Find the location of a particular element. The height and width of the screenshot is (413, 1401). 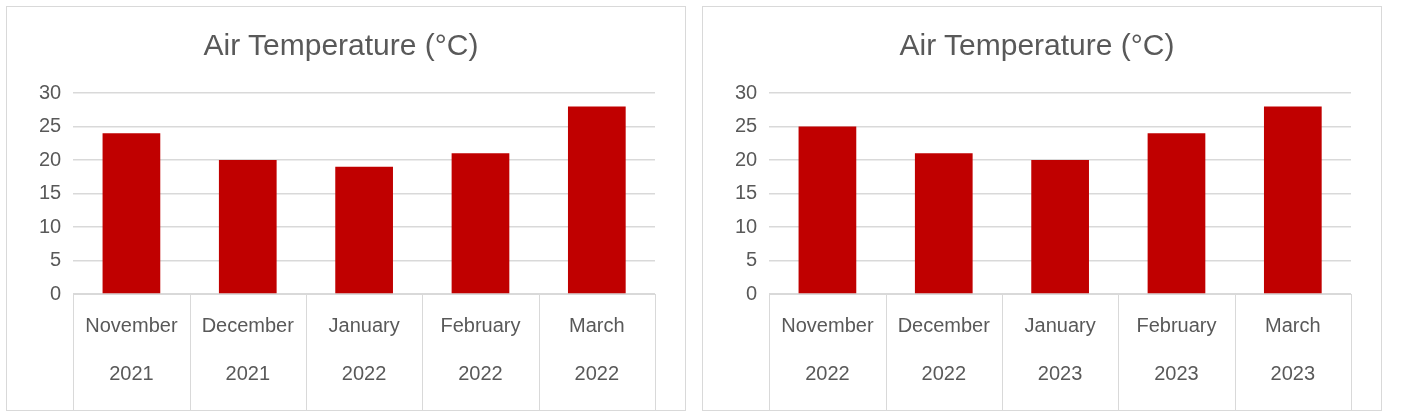

category-label: March 2022 is located at coordinates (597, 348).